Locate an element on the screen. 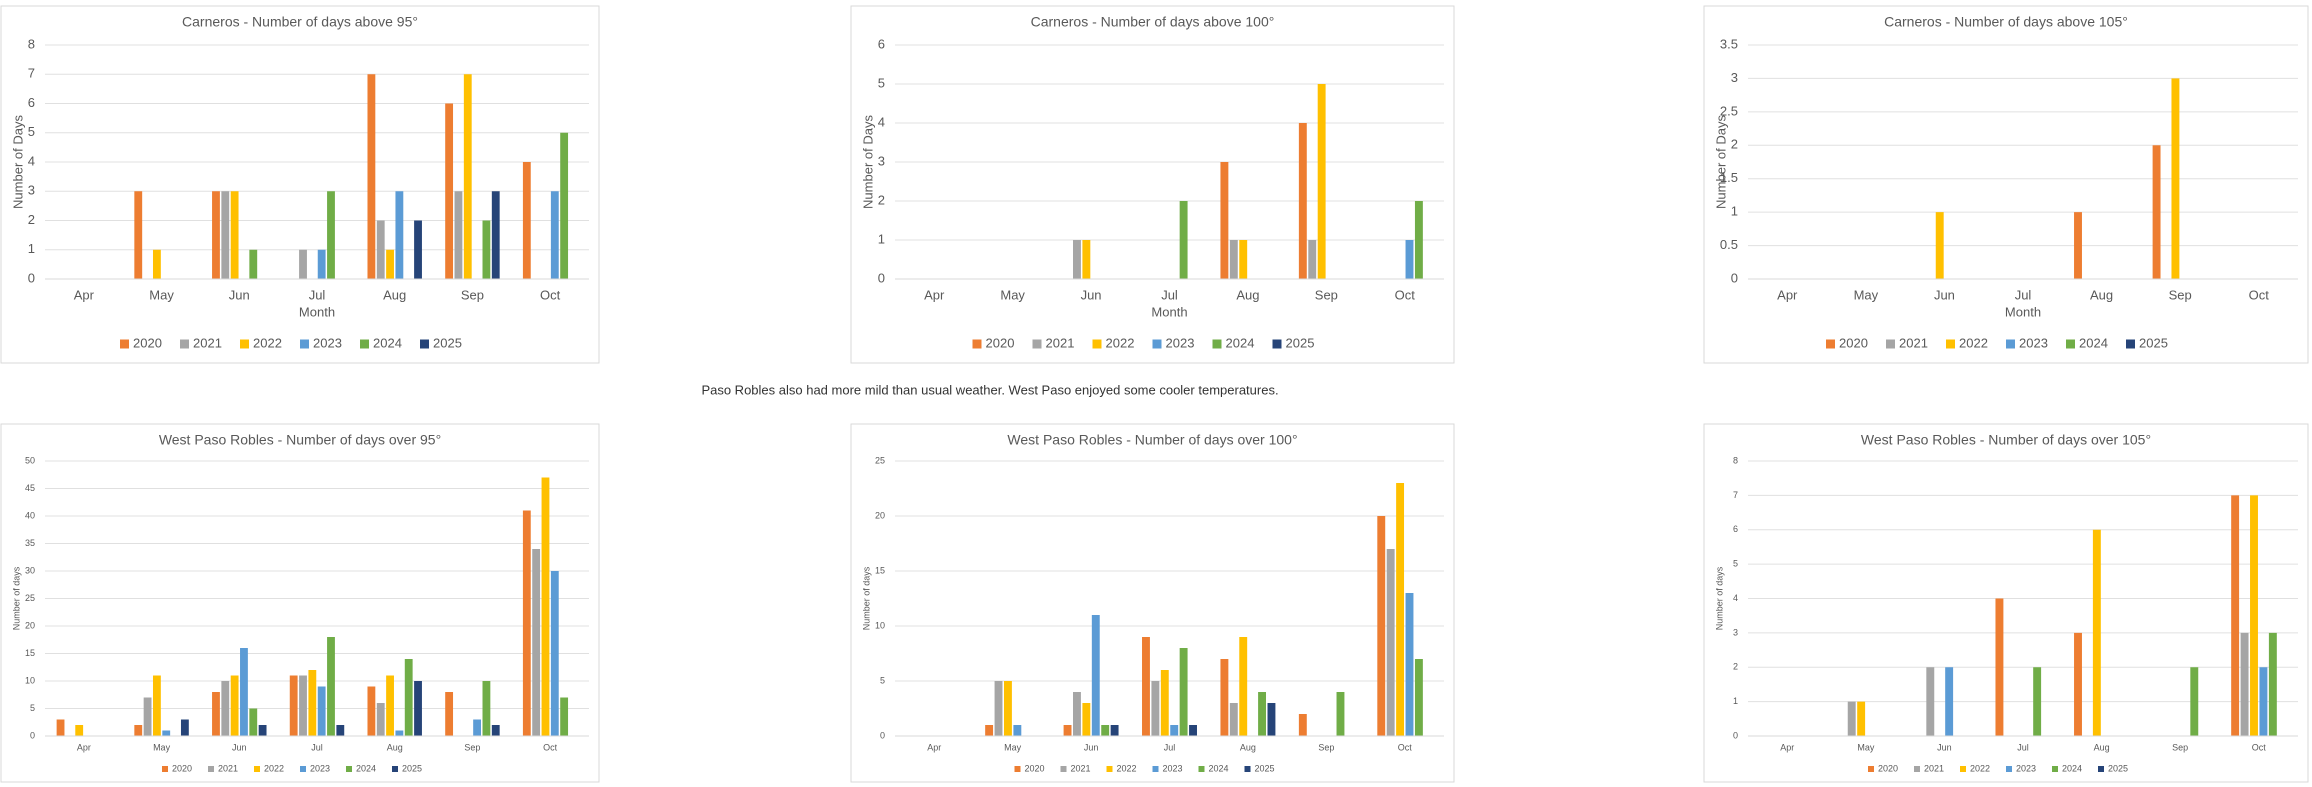  y-axis-label: Number of Days is located at coordinates (867, 162).